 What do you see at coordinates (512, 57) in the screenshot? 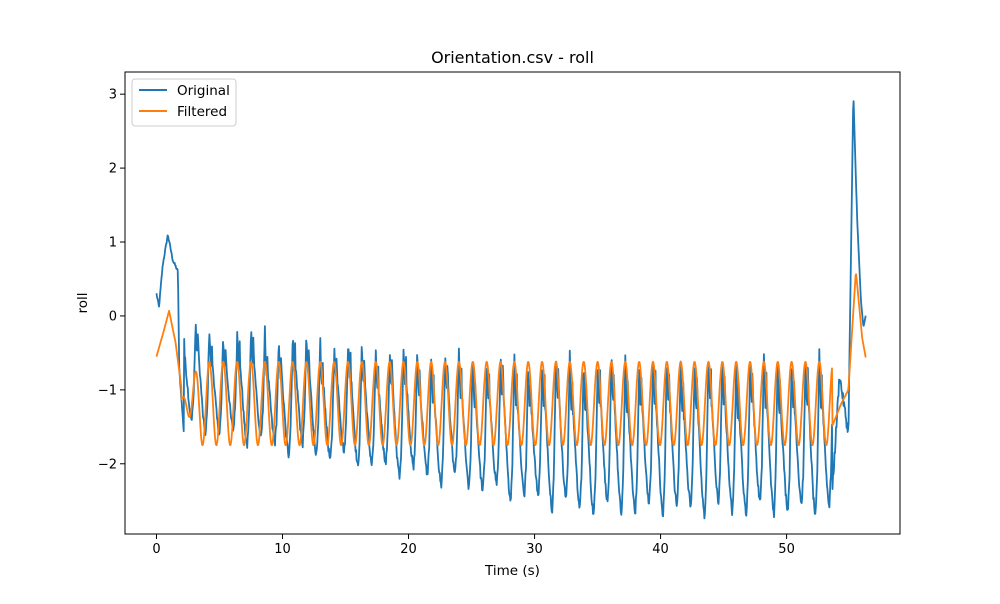
I see `chart-title: Orientation.csv - roll` at bounding box center [512, 57].